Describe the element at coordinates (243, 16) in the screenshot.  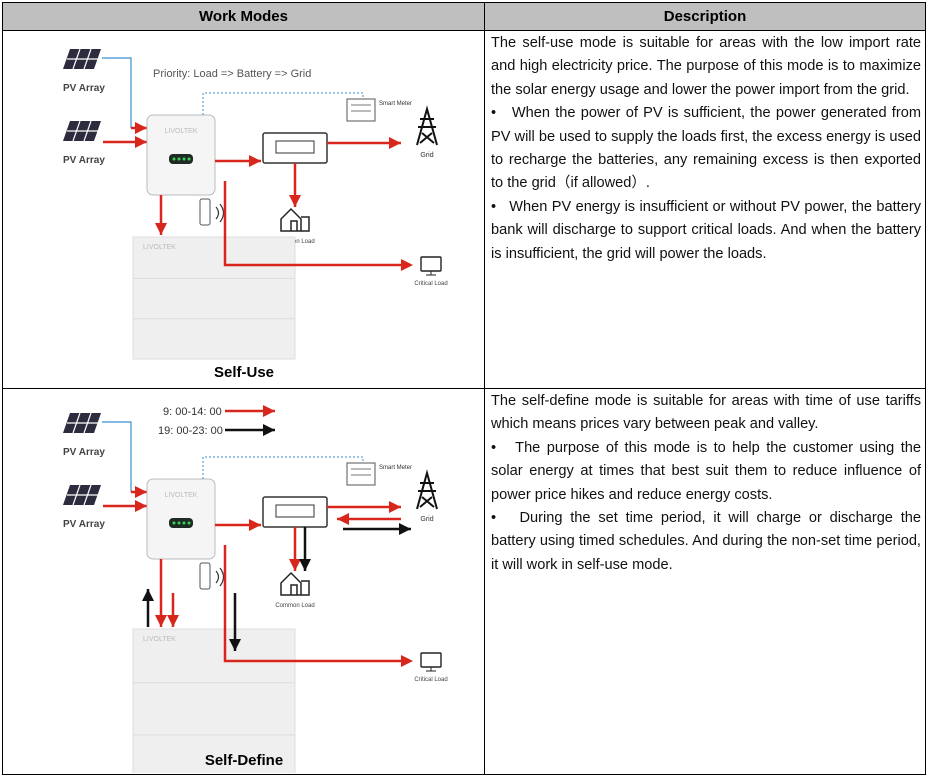
I see `header-cell: Work Modes` at that location.